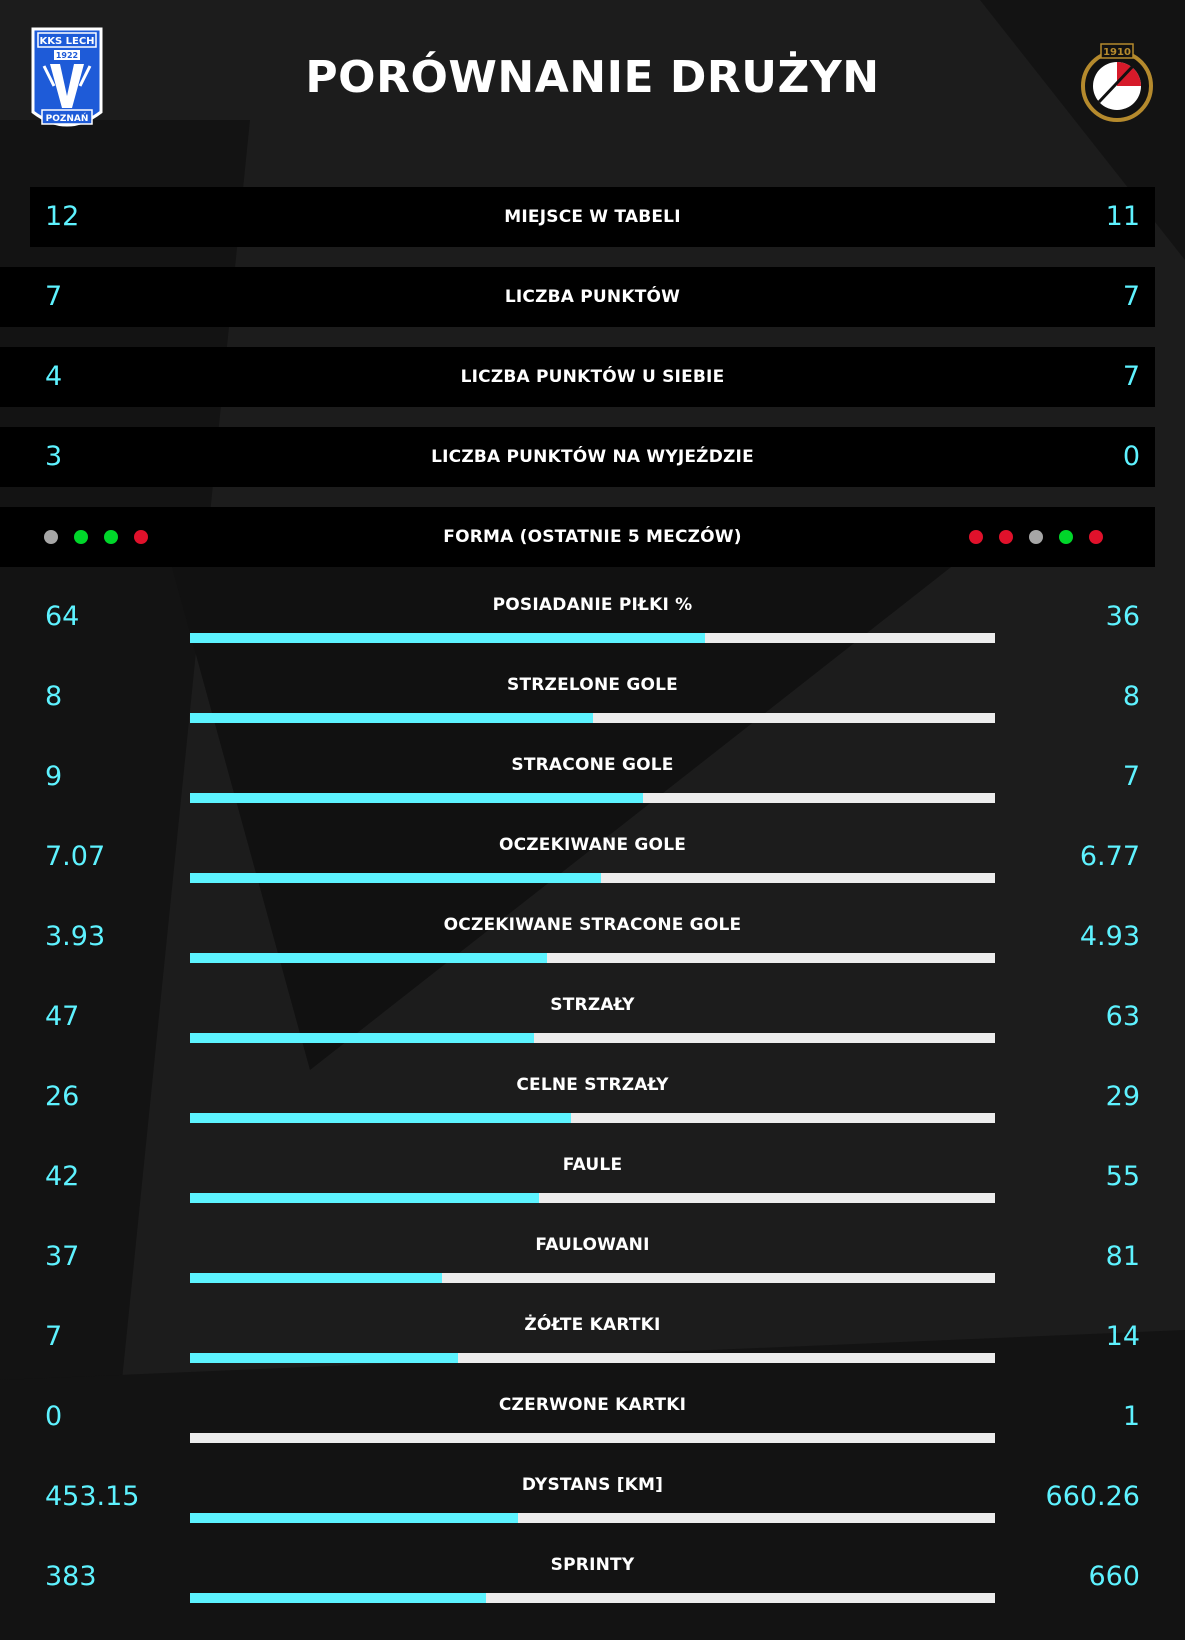 This screenshot has height=1640, width=1185. I want to click on stat-row: 64 POSIADANIE PIŁKI % 36, so click(592, 617).